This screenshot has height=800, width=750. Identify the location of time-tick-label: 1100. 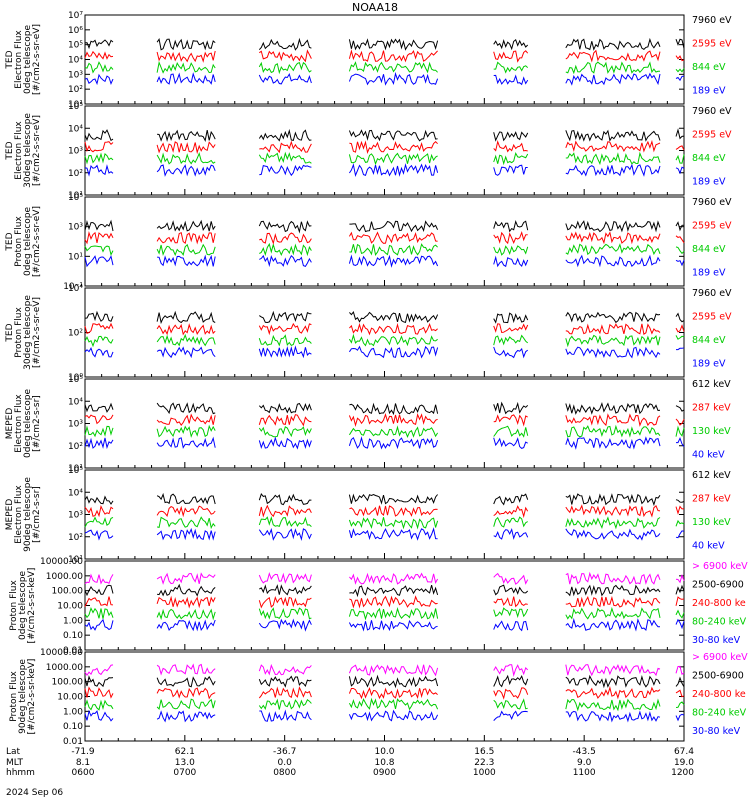
(584, 773).